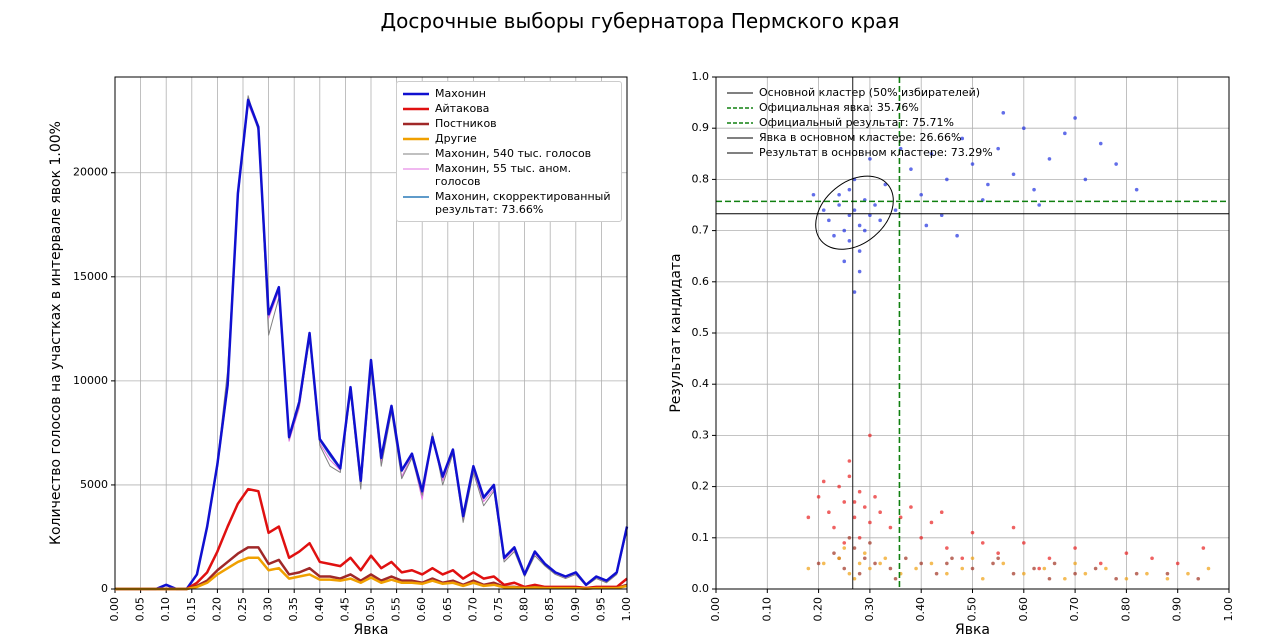  Describe the element at coordinates (1228, 609) in the screenshot. I see `x-tick-label: 1.00` at that location.